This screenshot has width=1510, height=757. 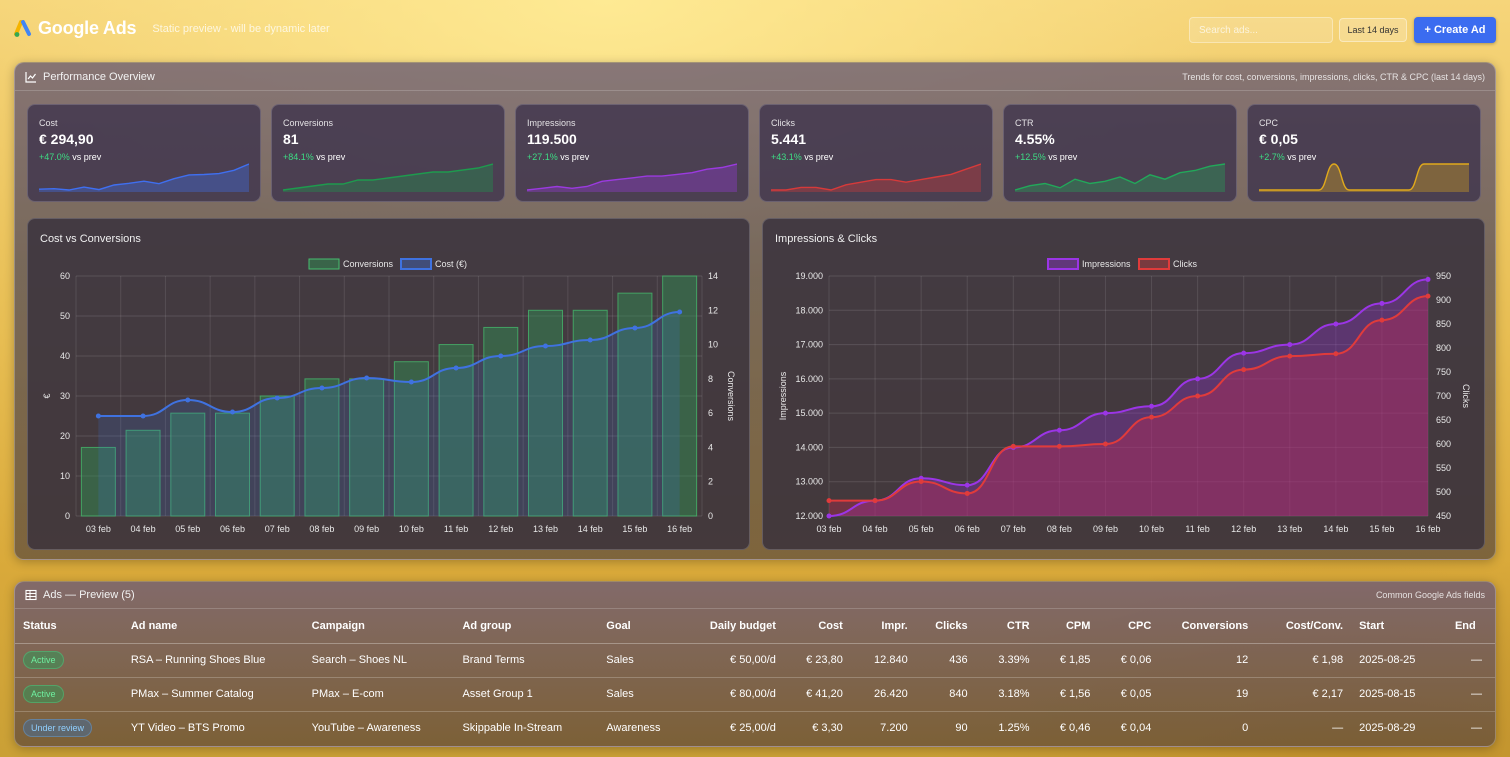 I want to click on y-tick-right: 600, so click(x=1443, y=444).